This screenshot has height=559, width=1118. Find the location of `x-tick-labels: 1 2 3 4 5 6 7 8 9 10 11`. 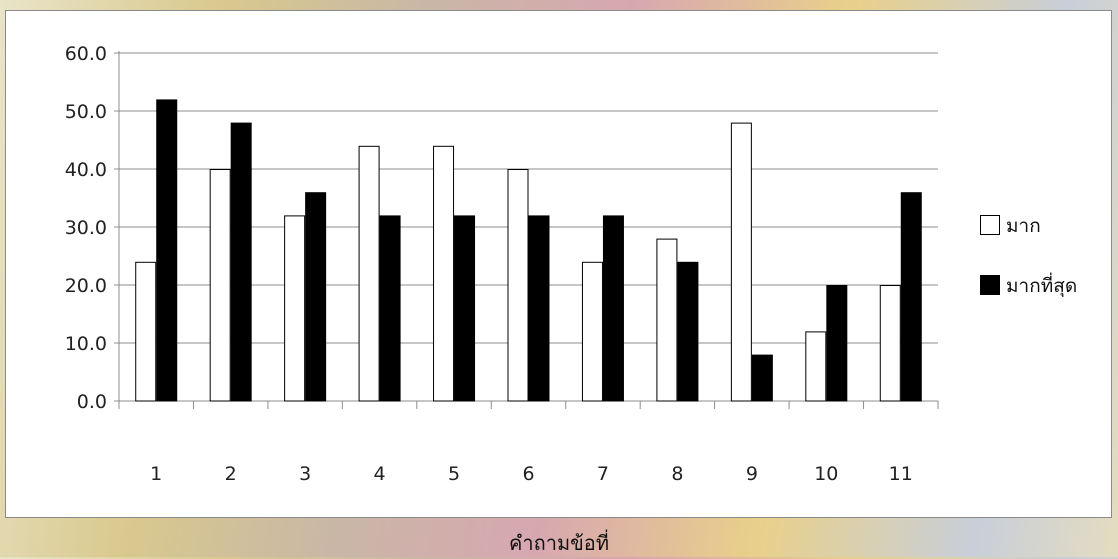

x-tick-labels: 1 2 3 4 5 6 7 8 9 10 11 is located at coordinates (531, 474).